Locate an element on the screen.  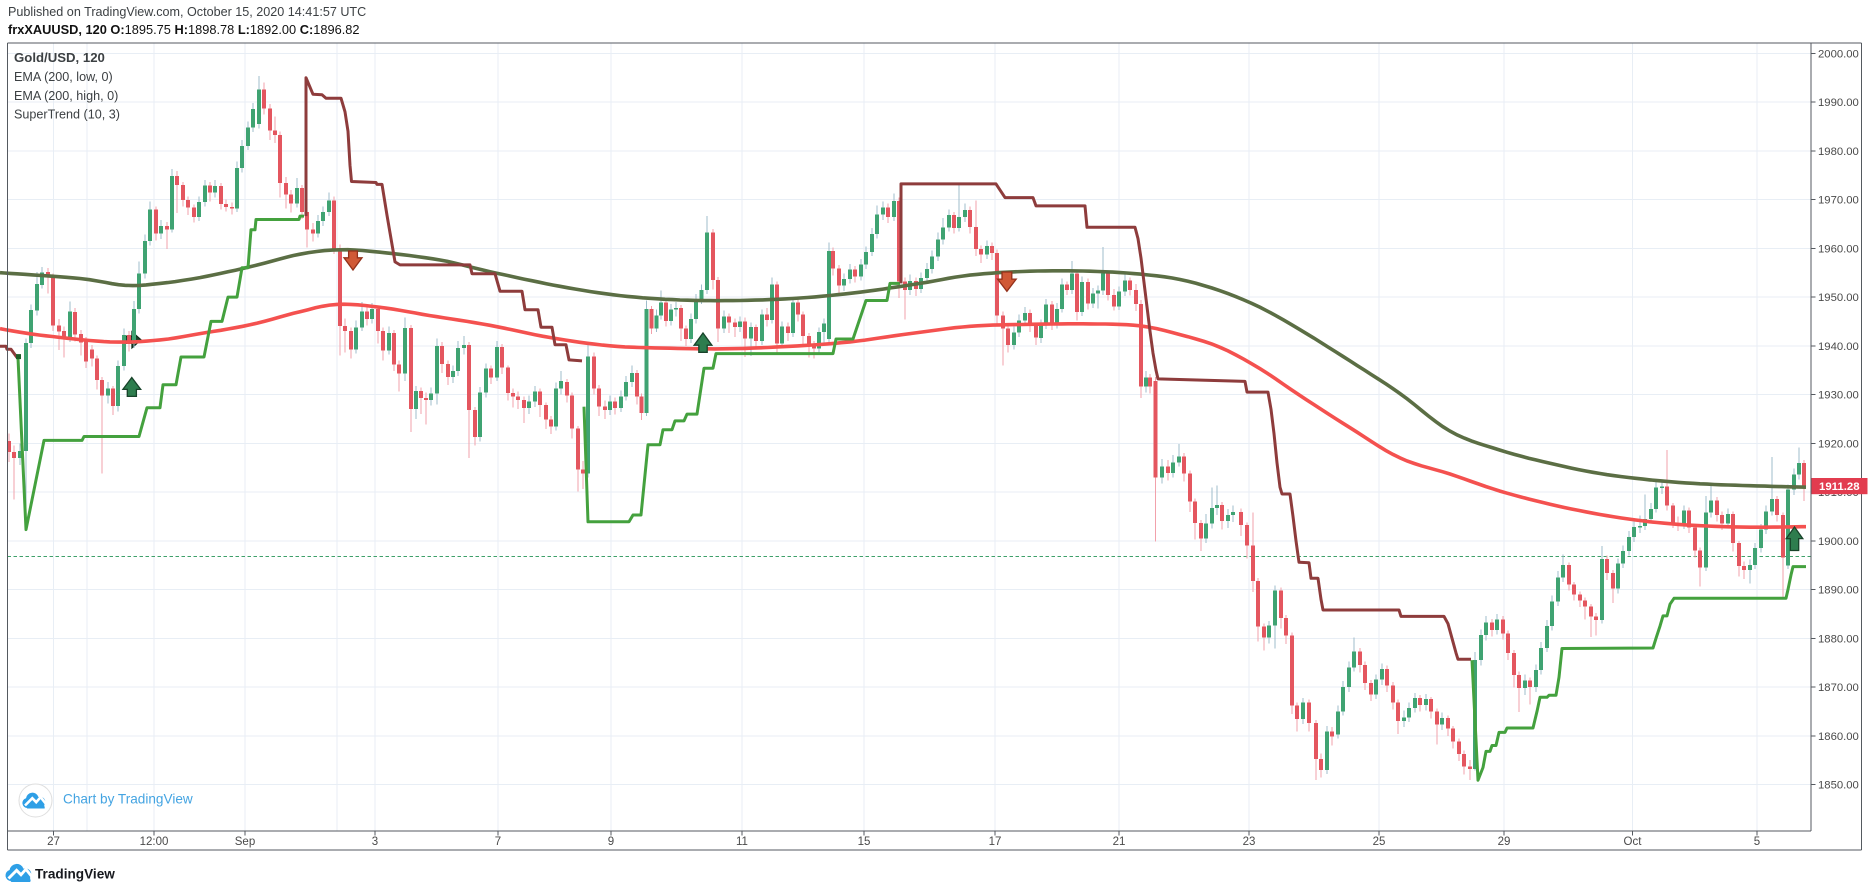
svg-text: EMA (200, low, 0) is located at coordinates (63, 77).